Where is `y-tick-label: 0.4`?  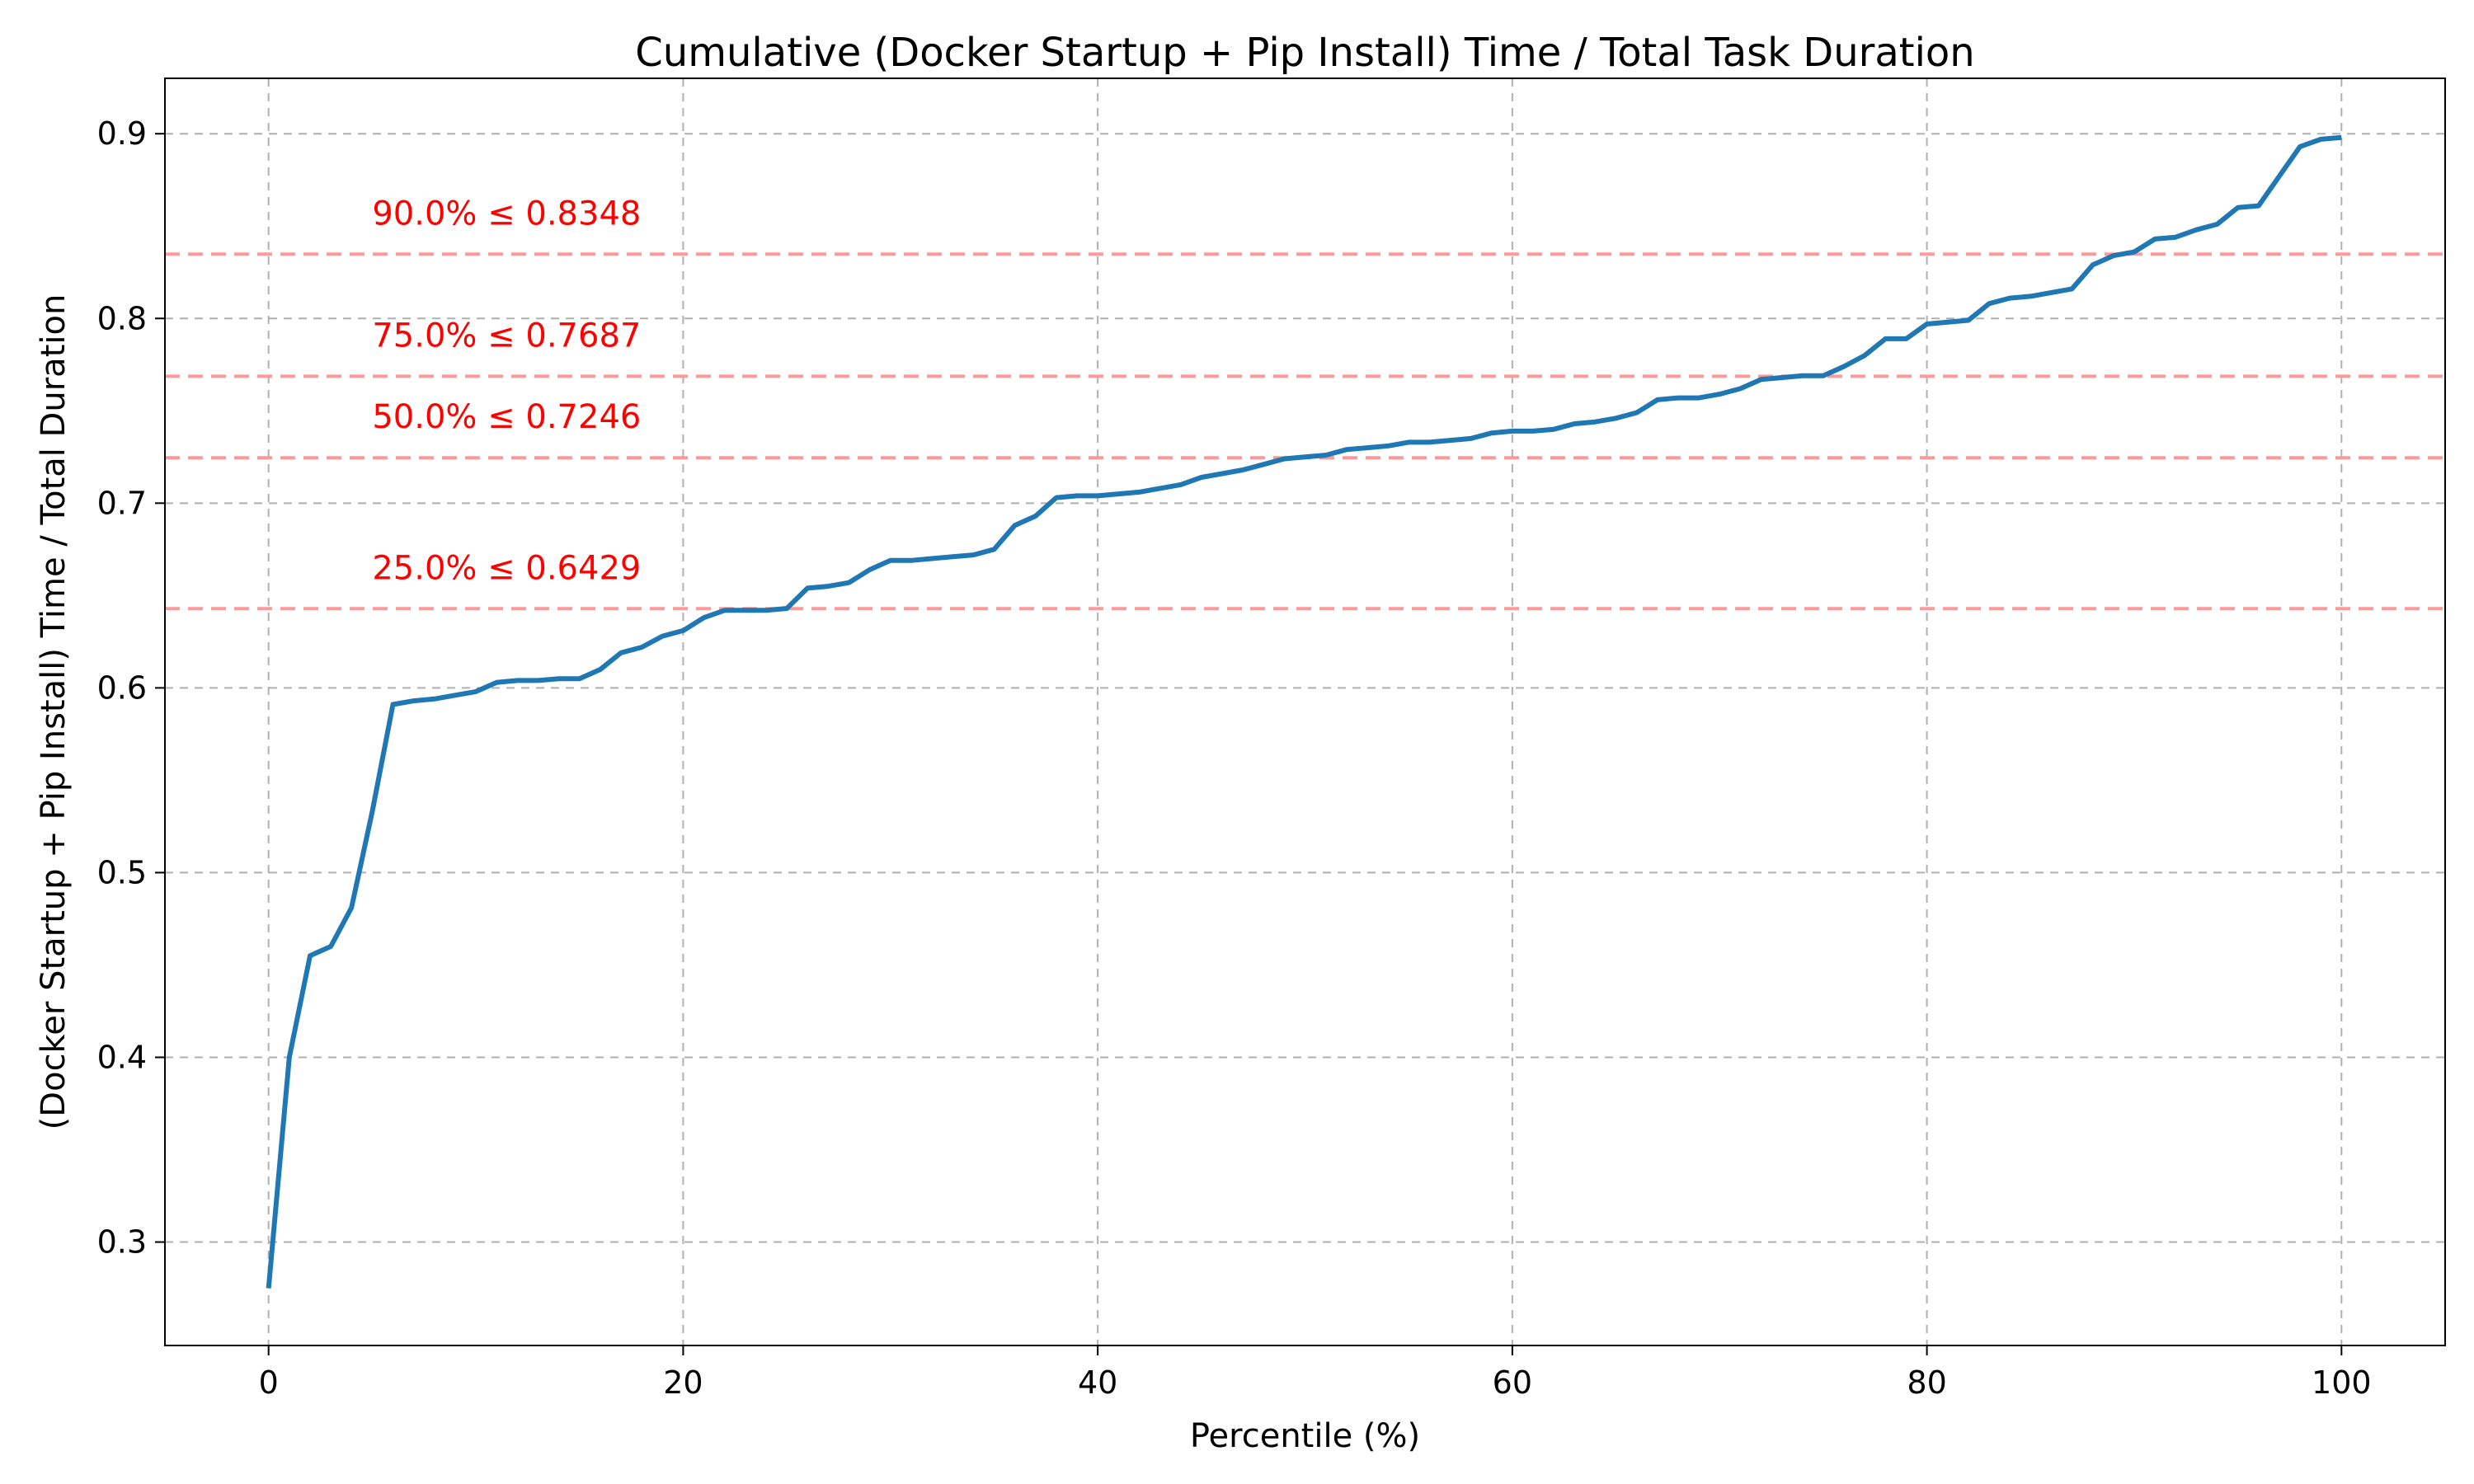 y-tick-label: 0.4 is located at coordinates (122, 1057).